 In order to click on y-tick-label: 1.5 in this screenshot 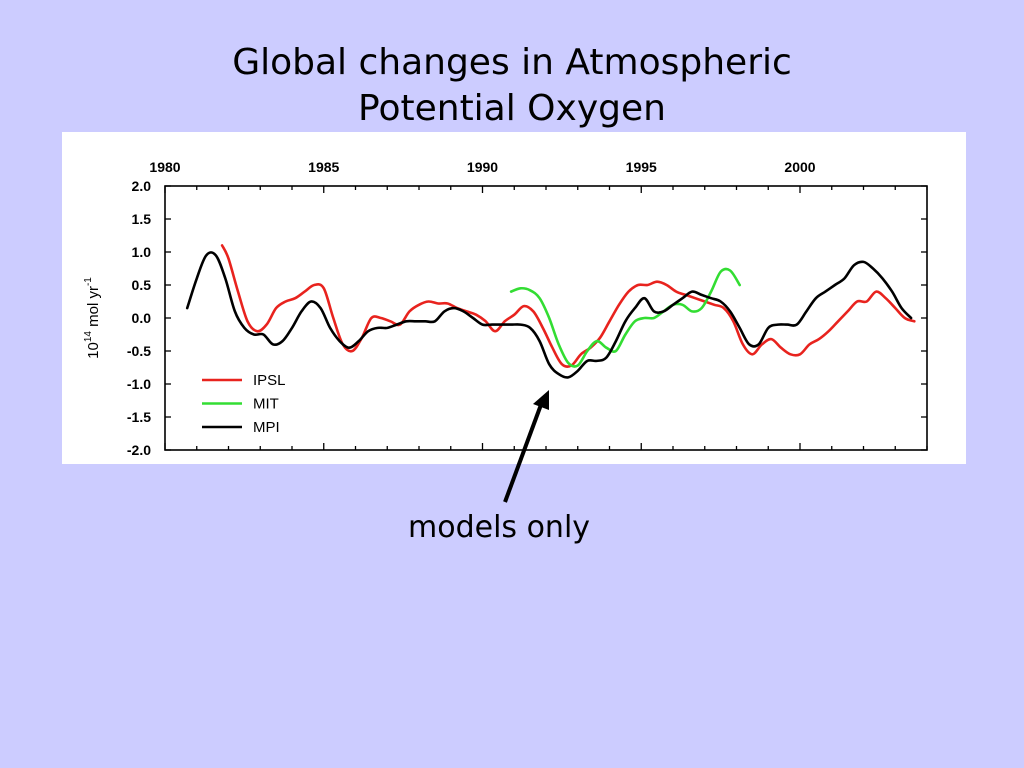, I will do `click(142, 219)`.